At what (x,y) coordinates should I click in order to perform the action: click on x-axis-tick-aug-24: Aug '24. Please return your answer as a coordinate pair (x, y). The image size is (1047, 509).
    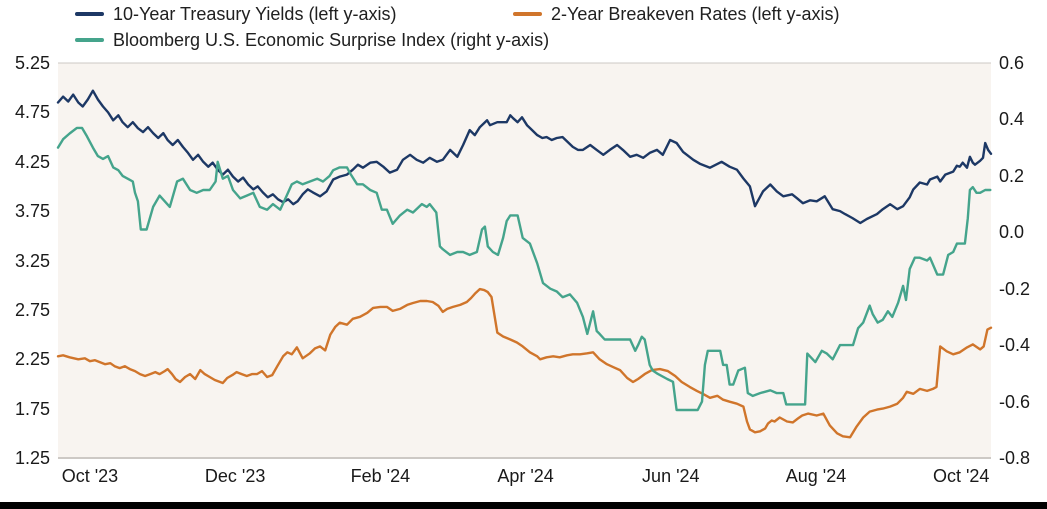
    Looking at the image, I should click on (816, 476).